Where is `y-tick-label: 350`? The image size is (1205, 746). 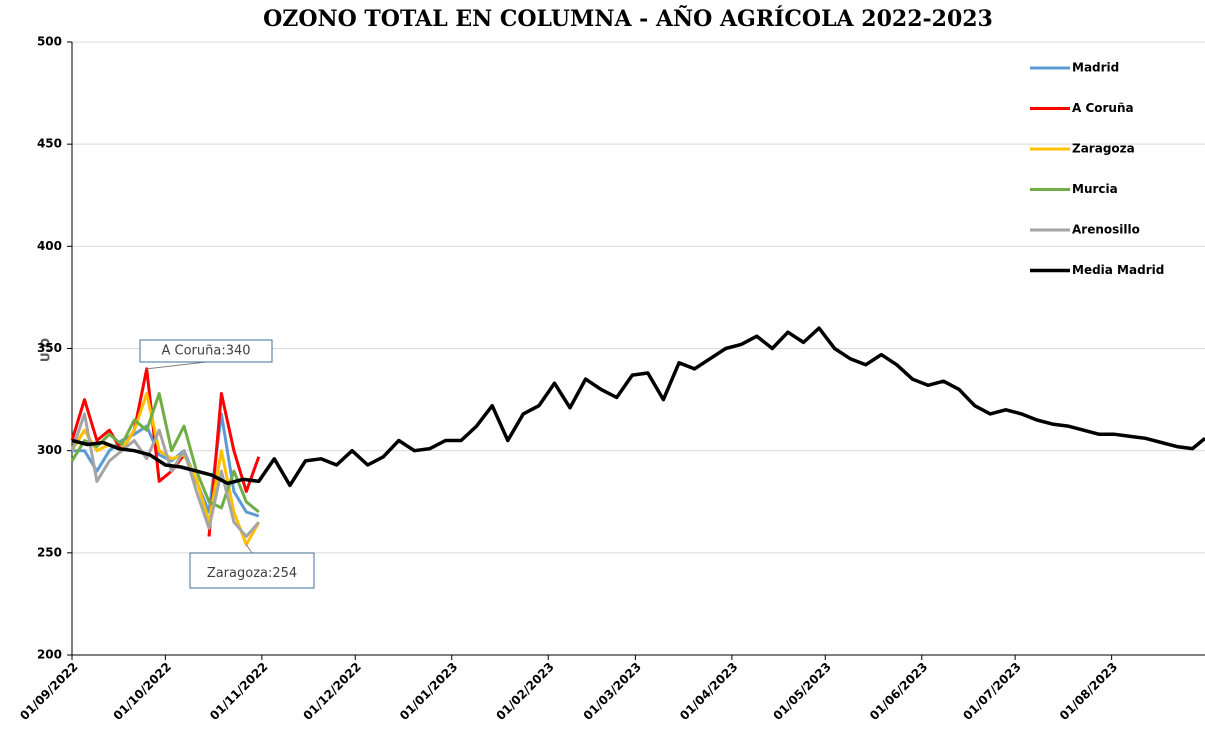
y-tick-label: 350 is located at coordinates (49, 348).